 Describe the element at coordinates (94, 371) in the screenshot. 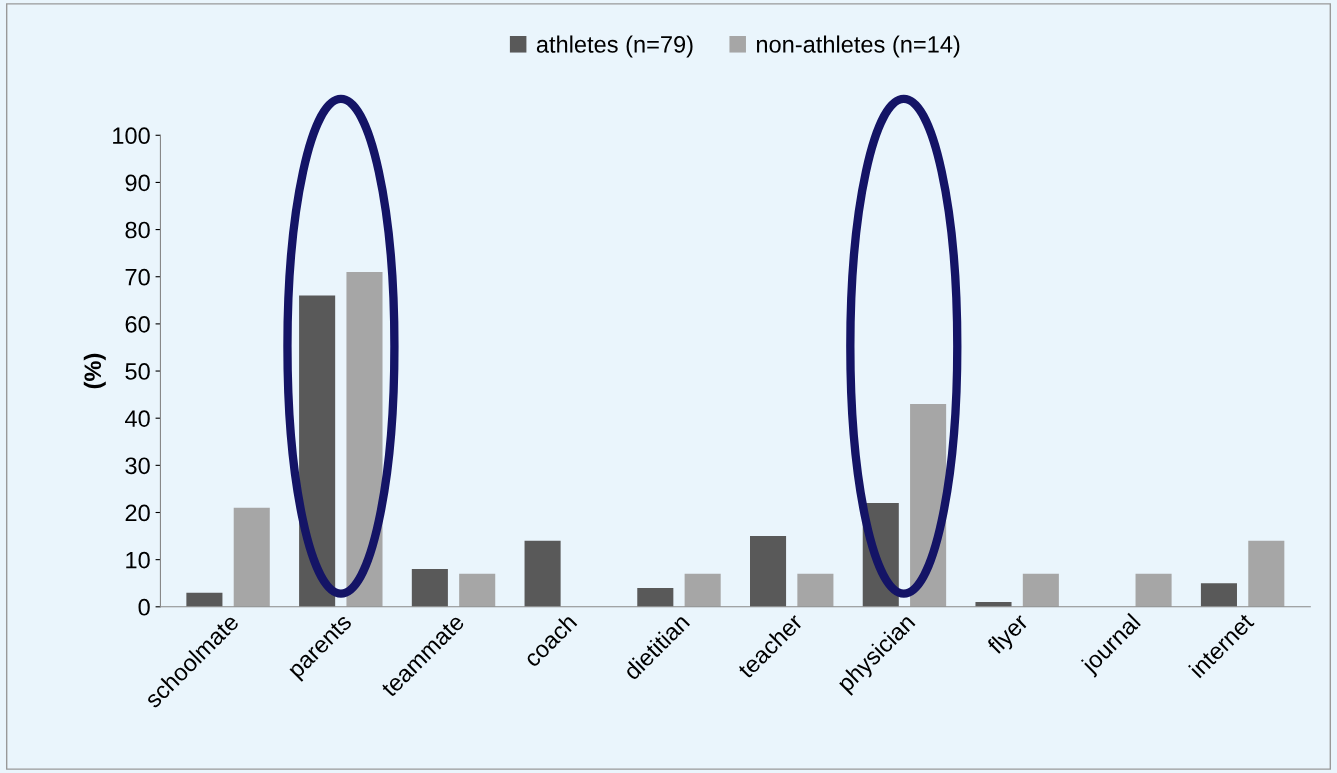

I see `y-axis-title: (%)` at that location.